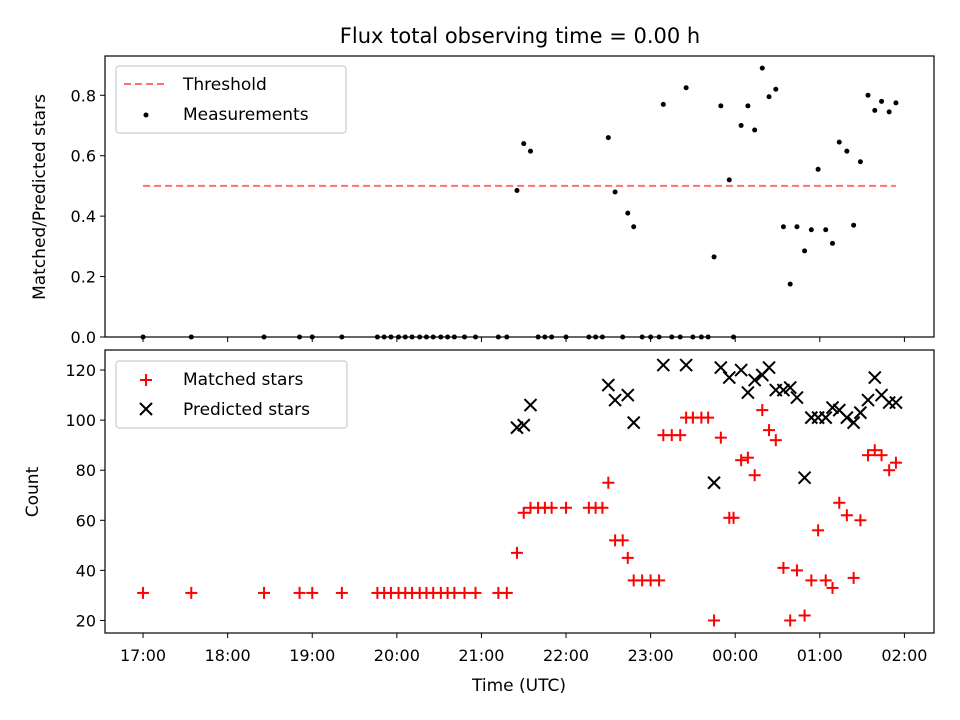 This screenshot has height=720, width=960. What do you see at coordinates (83, 277) in the screenshot?
I see `top-ytick-label: 0.2` at bounding box center [83, 277].